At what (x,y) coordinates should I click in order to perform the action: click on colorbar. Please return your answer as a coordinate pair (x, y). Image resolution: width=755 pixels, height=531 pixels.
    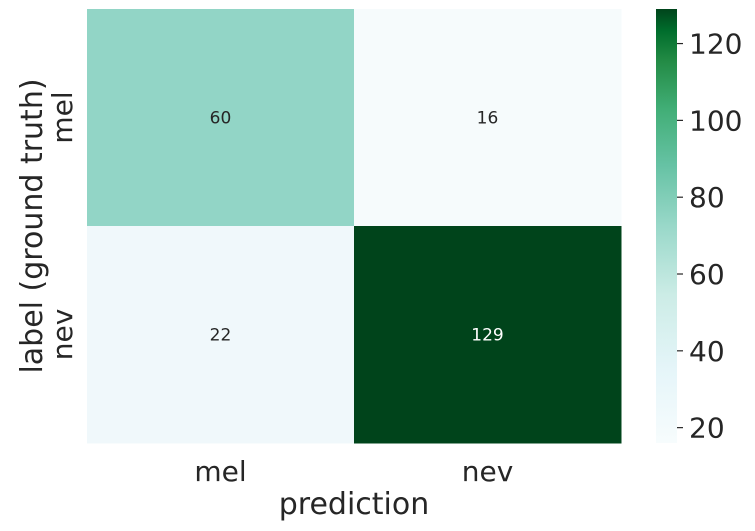
    Looking at the image, I should click on (666, 226).